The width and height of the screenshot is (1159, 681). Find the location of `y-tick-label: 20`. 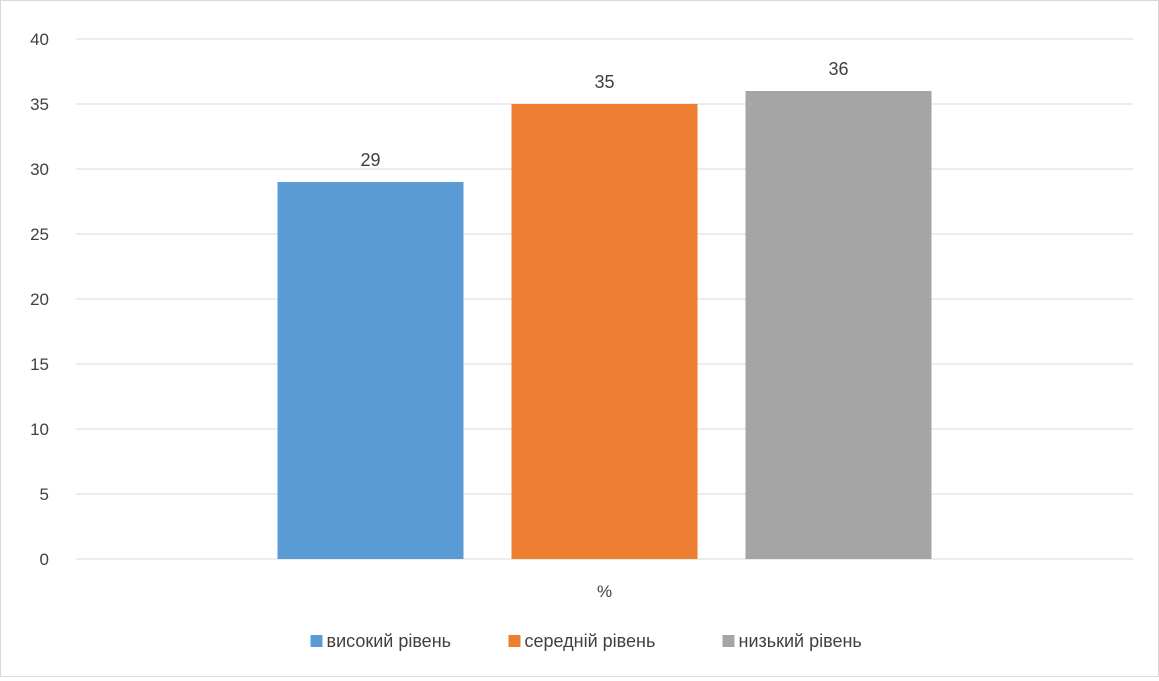

y-tick-label: 20 is located at coordinates (39, 299).